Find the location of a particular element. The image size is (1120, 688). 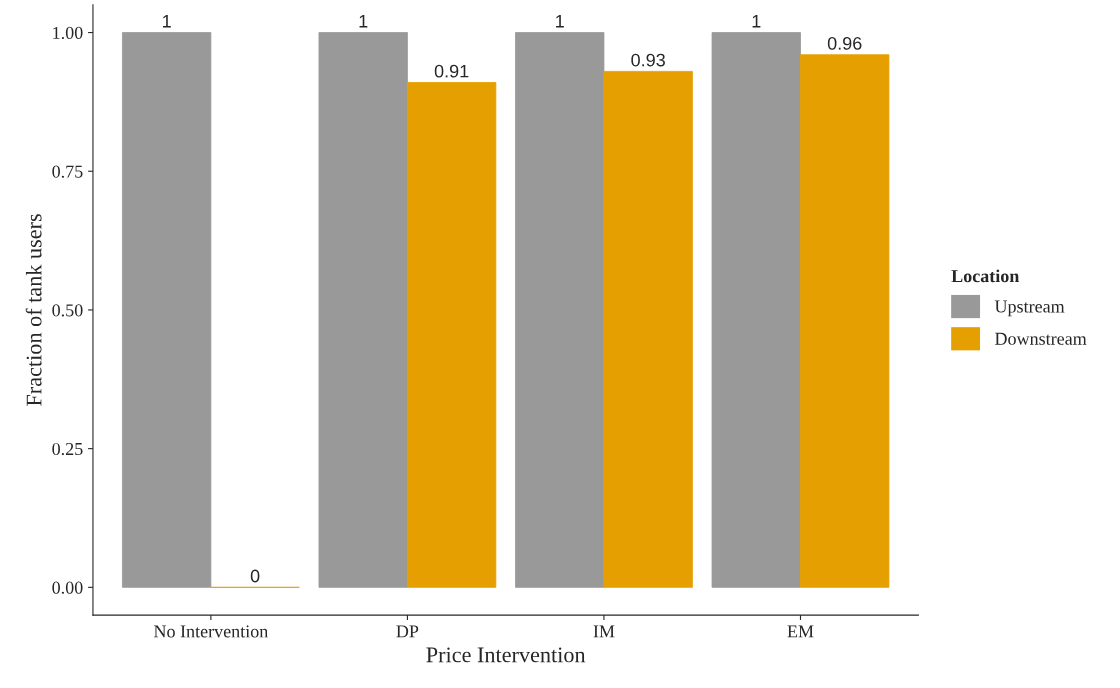

x-tick-label: No Intervention is located at coordinates (211, 631).